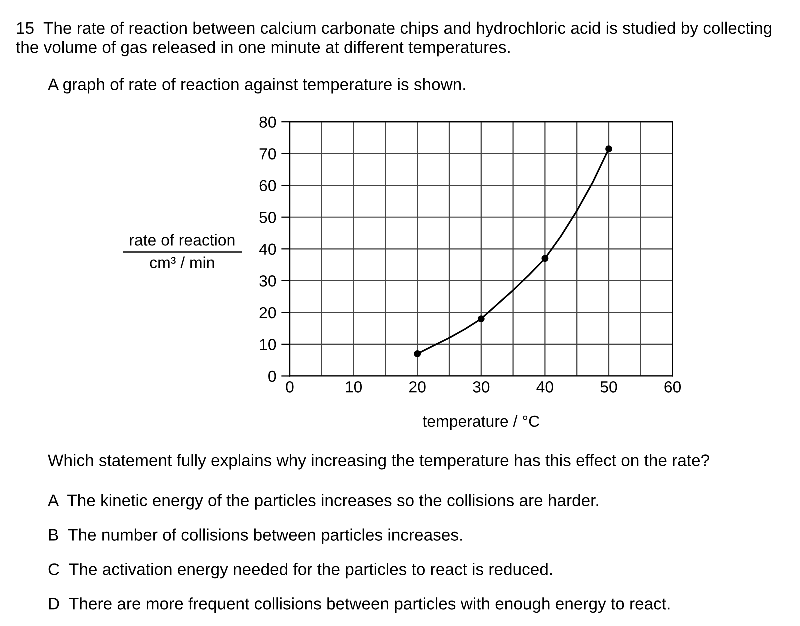 The image size is (800, 626). What do you see at coordinates (394, 39) in the screenshot?
I see `chart-title: 15 The rate of reaction between calcium carbonate chips and hydrochloric acid is studied by collecting the volume of gas released in one minute at different temperatures.` at bounding box center [394, 39].